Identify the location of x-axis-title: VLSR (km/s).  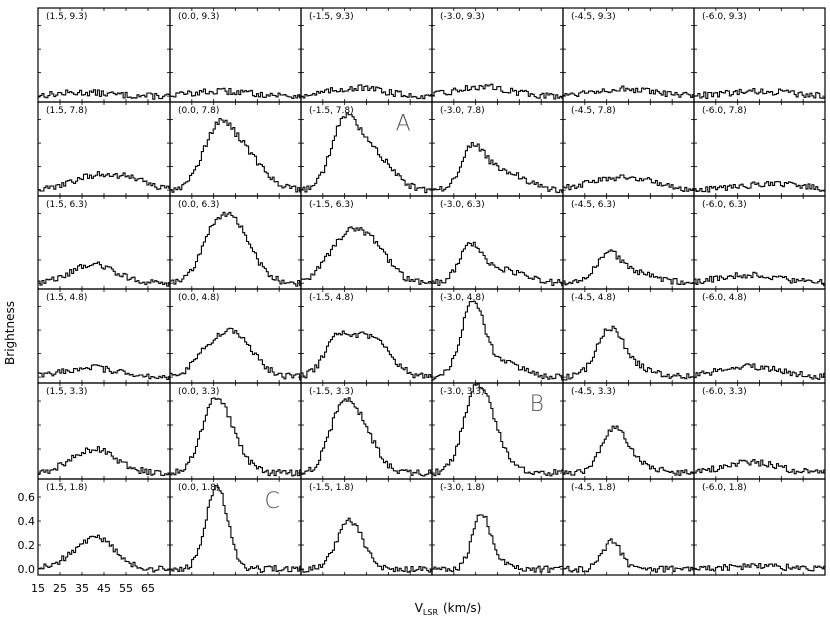
(448, 609).